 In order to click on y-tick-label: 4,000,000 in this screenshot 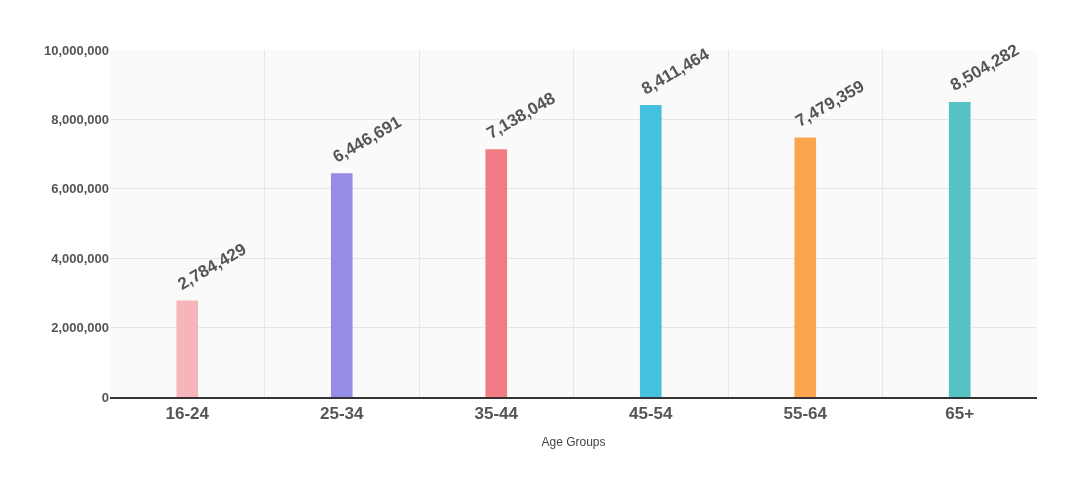, I will do `click(80, 258)`.